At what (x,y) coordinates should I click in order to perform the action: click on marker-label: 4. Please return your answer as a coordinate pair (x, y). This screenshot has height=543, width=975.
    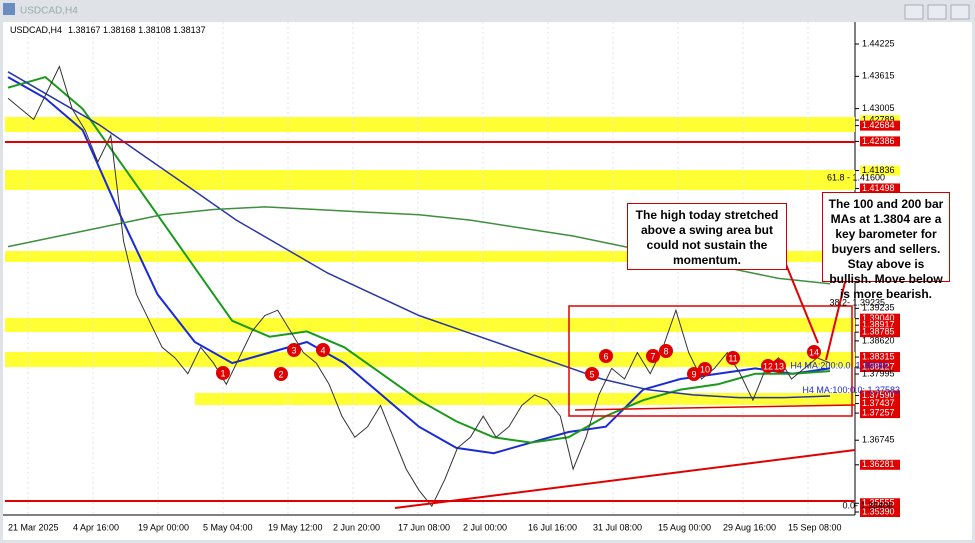
    Looking at the image, I should click on (322, 350).